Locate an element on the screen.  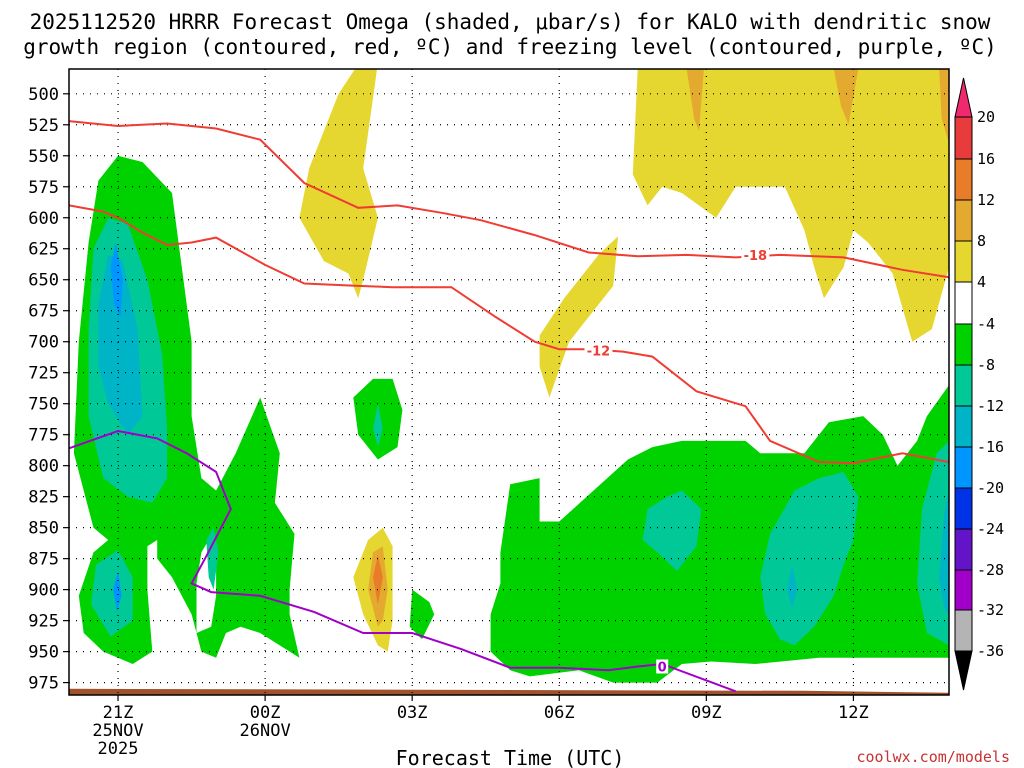
x-axis-label: Forecast Time (UTC) is located at coordinates (510, 757).